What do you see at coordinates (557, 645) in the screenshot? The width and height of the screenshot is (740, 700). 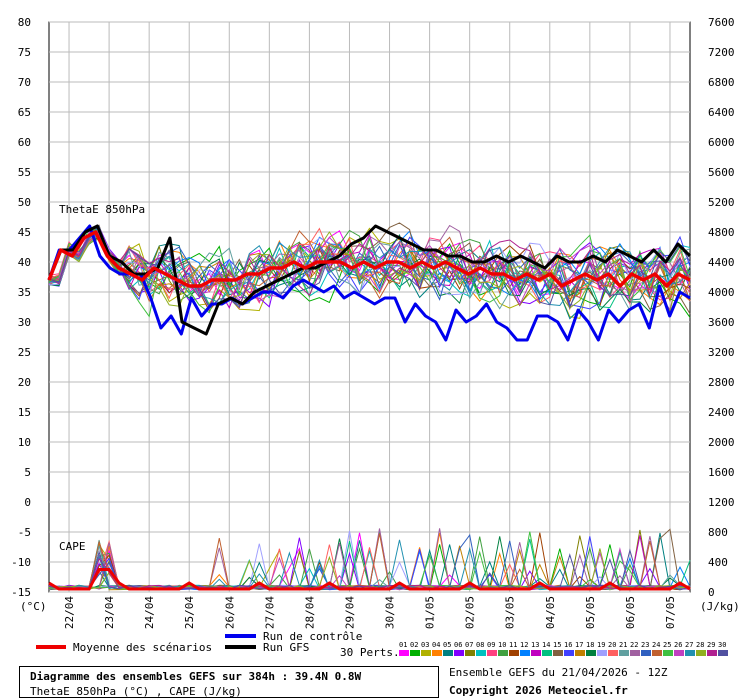 I see `pert-number: 15` at bounding box center [557, 645].